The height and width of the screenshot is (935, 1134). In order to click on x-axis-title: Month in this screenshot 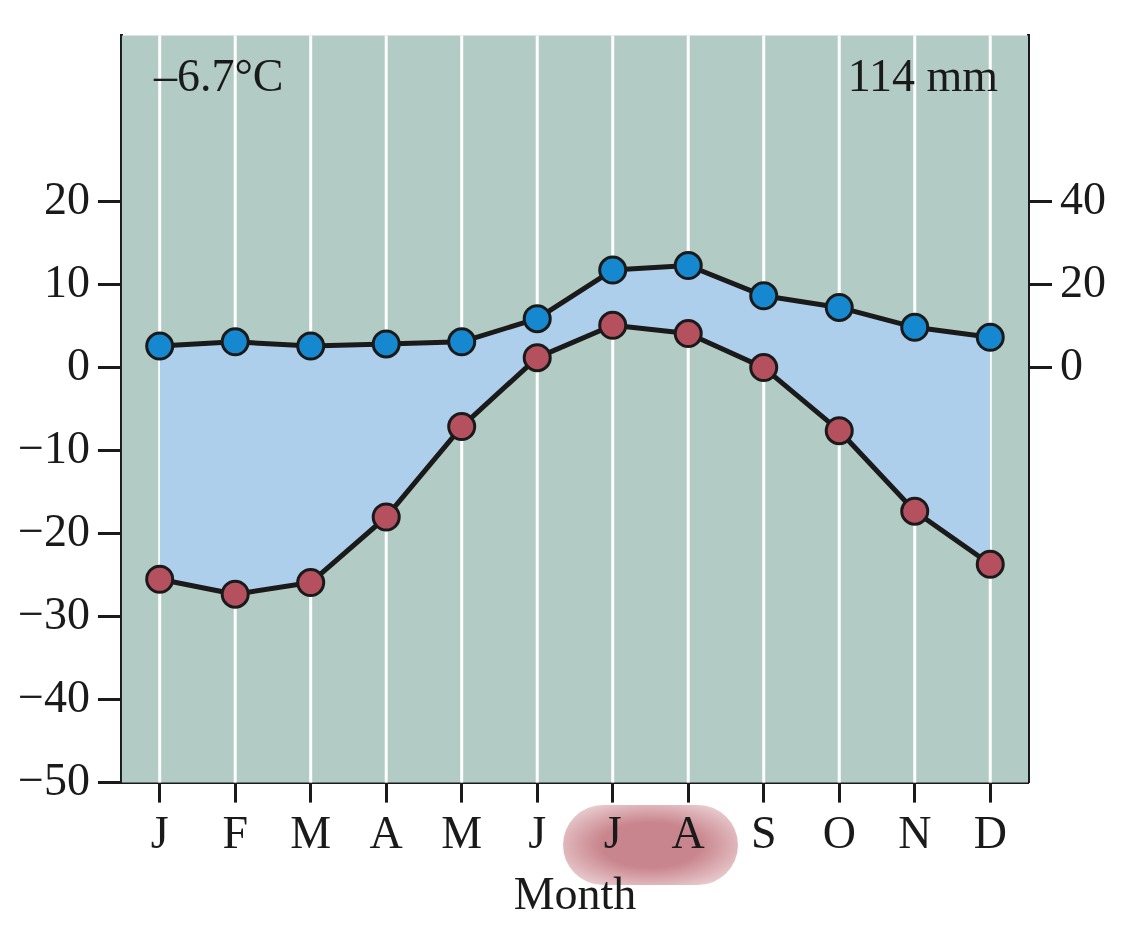, I will do `click(575, 894)`.